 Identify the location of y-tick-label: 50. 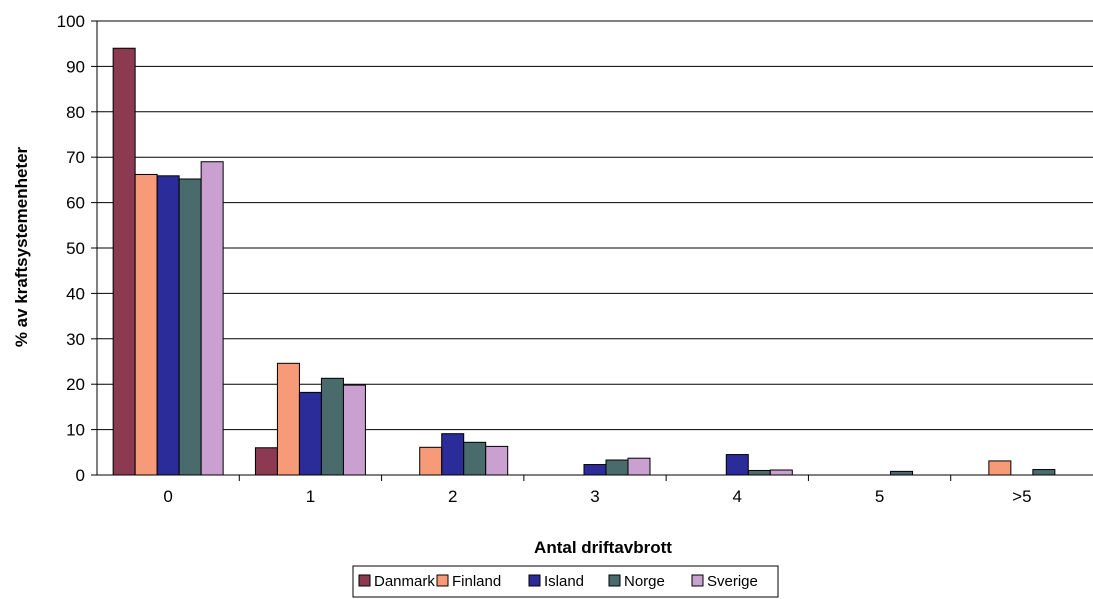
(75, 248).